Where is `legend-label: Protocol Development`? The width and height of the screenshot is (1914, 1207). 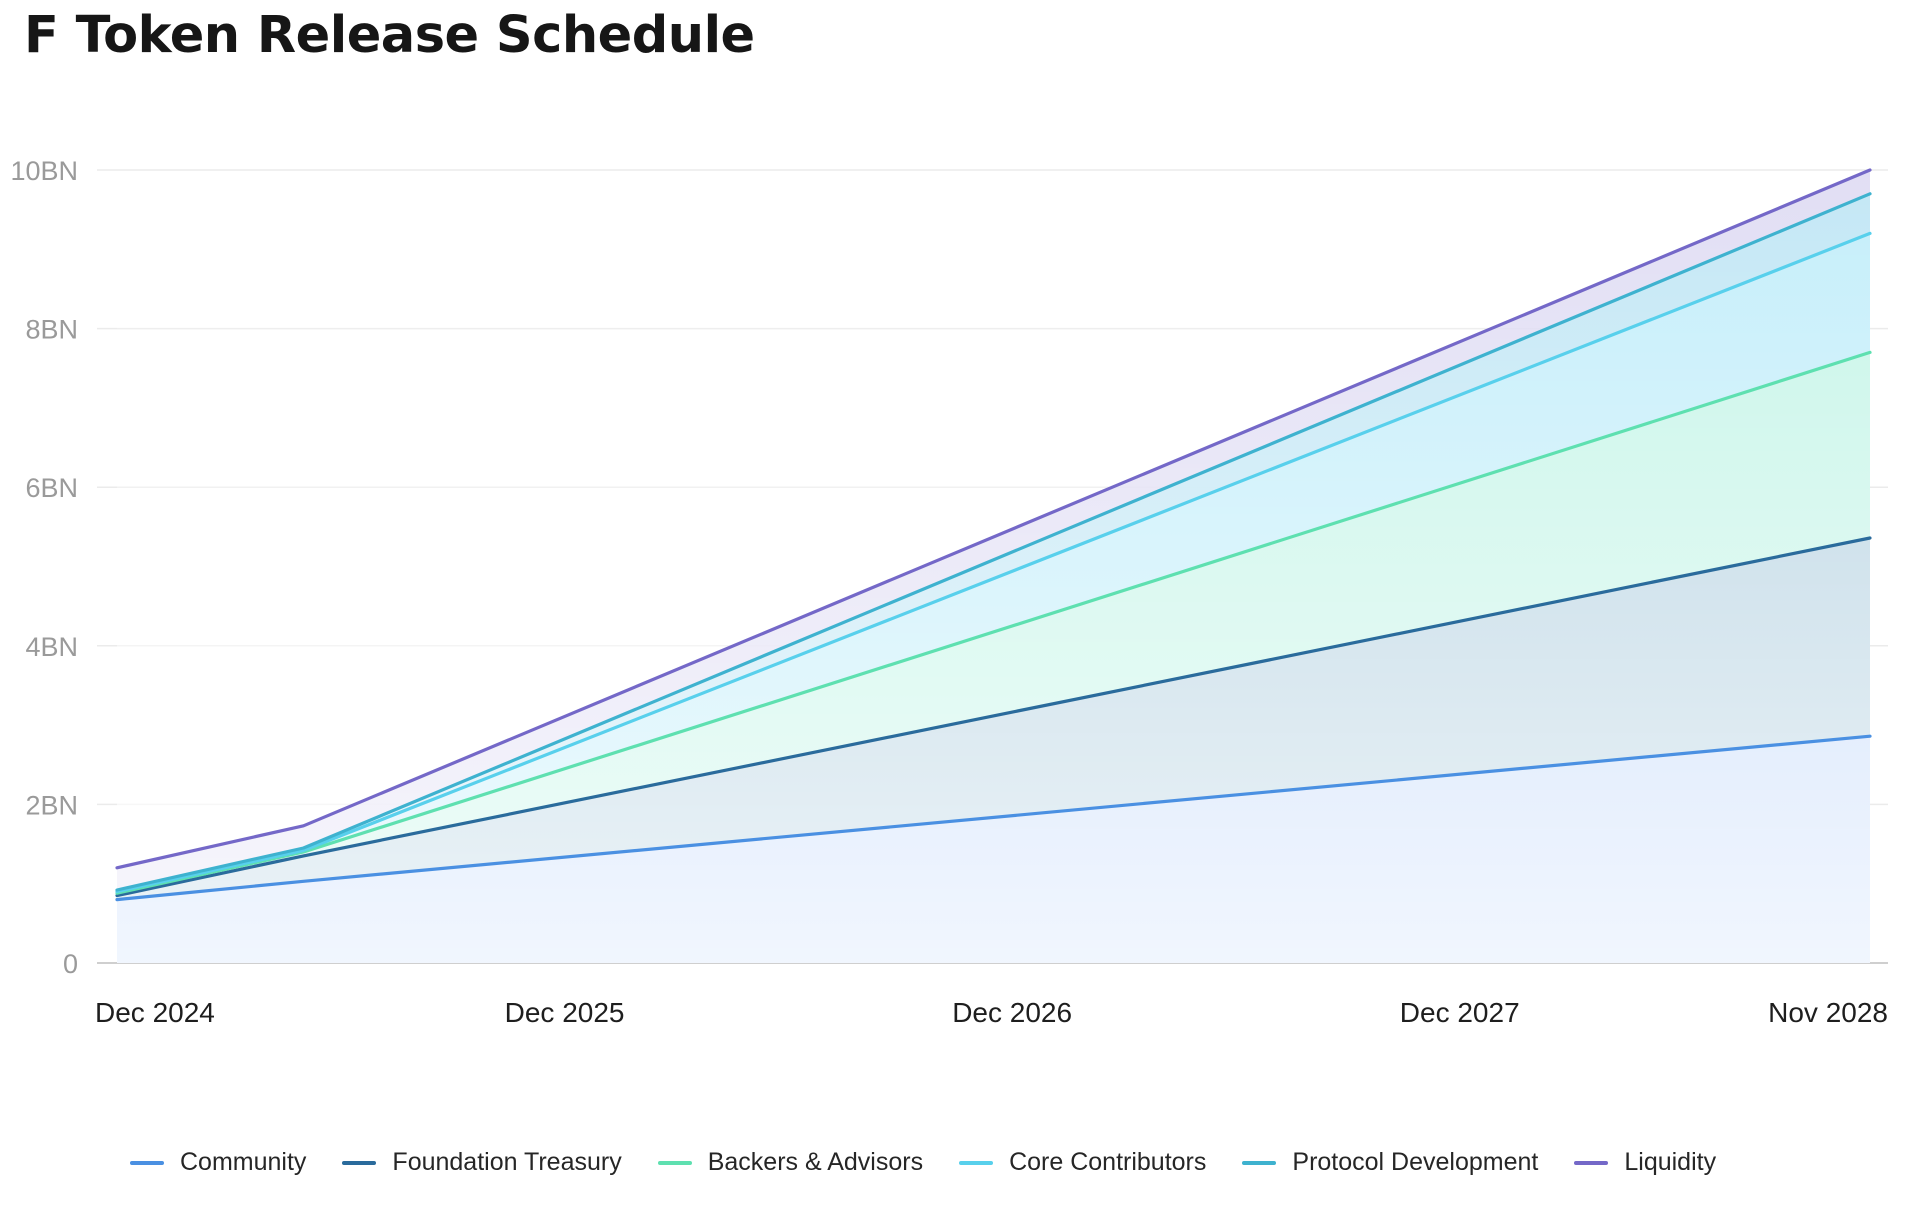 legend-label: Protocol Development is located at coordinates (1415, 1162).